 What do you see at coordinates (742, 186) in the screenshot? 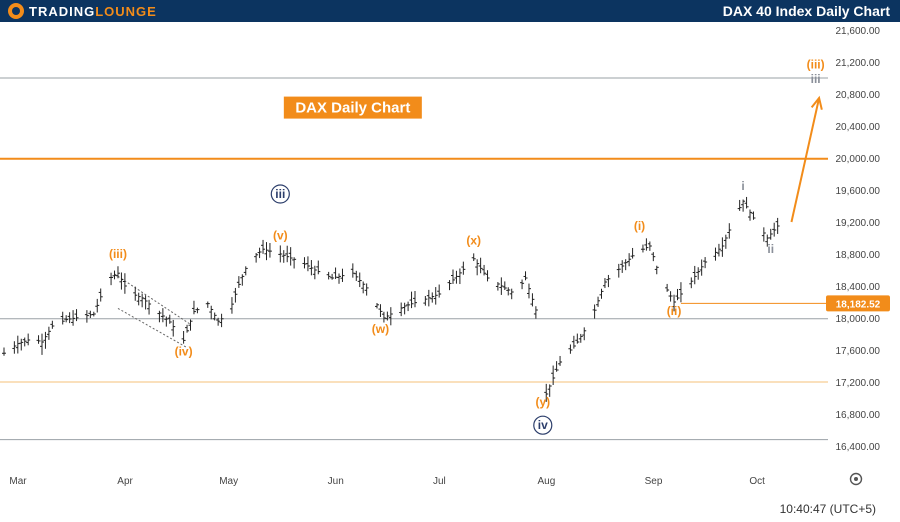
I see `wave-label-10: i` at bounding box center [742, 186].